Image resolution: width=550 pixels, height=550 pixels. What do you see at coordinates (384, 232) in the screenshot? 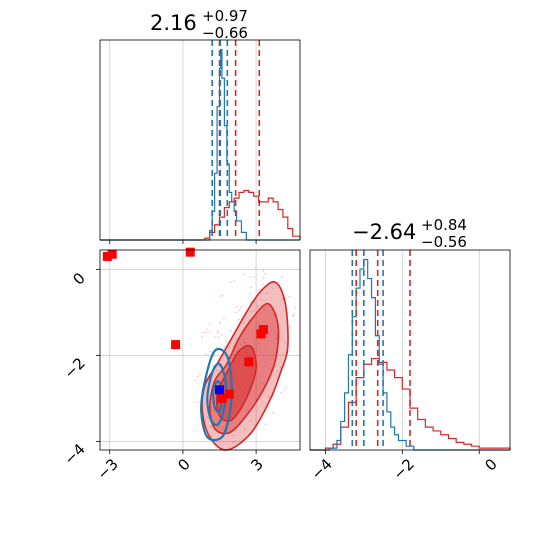
I see `title-param1-main: −2.64` at bounding box center [384, 232].